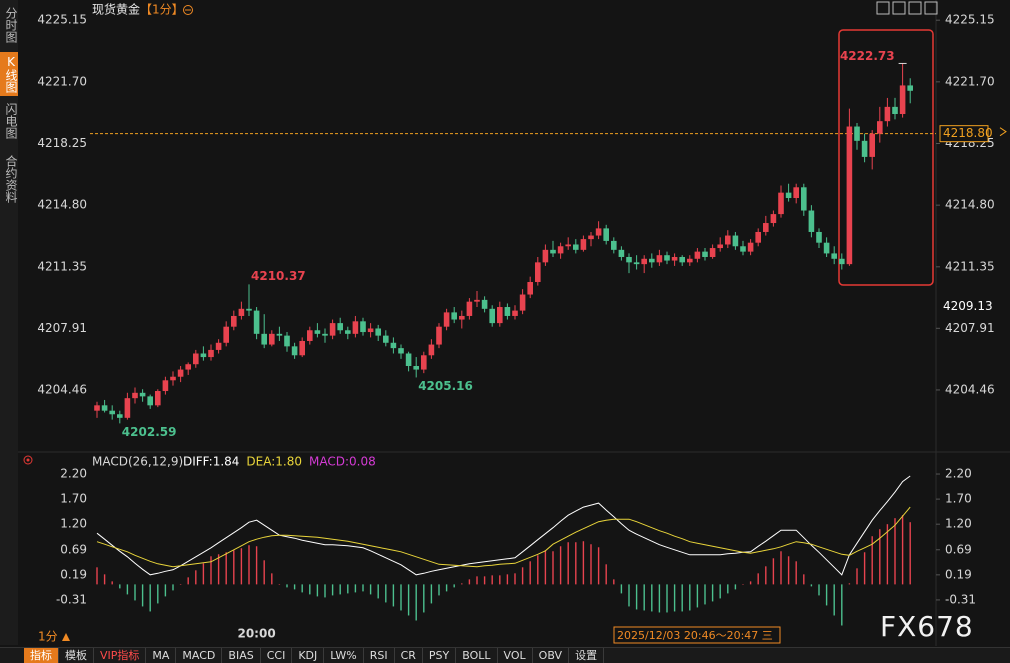 Image resolution: width=1010 pixels, height=663 pixels. Describe the element at coordinates (162, 10) in the screenshot. I see `interval: 【1分】` at that location.